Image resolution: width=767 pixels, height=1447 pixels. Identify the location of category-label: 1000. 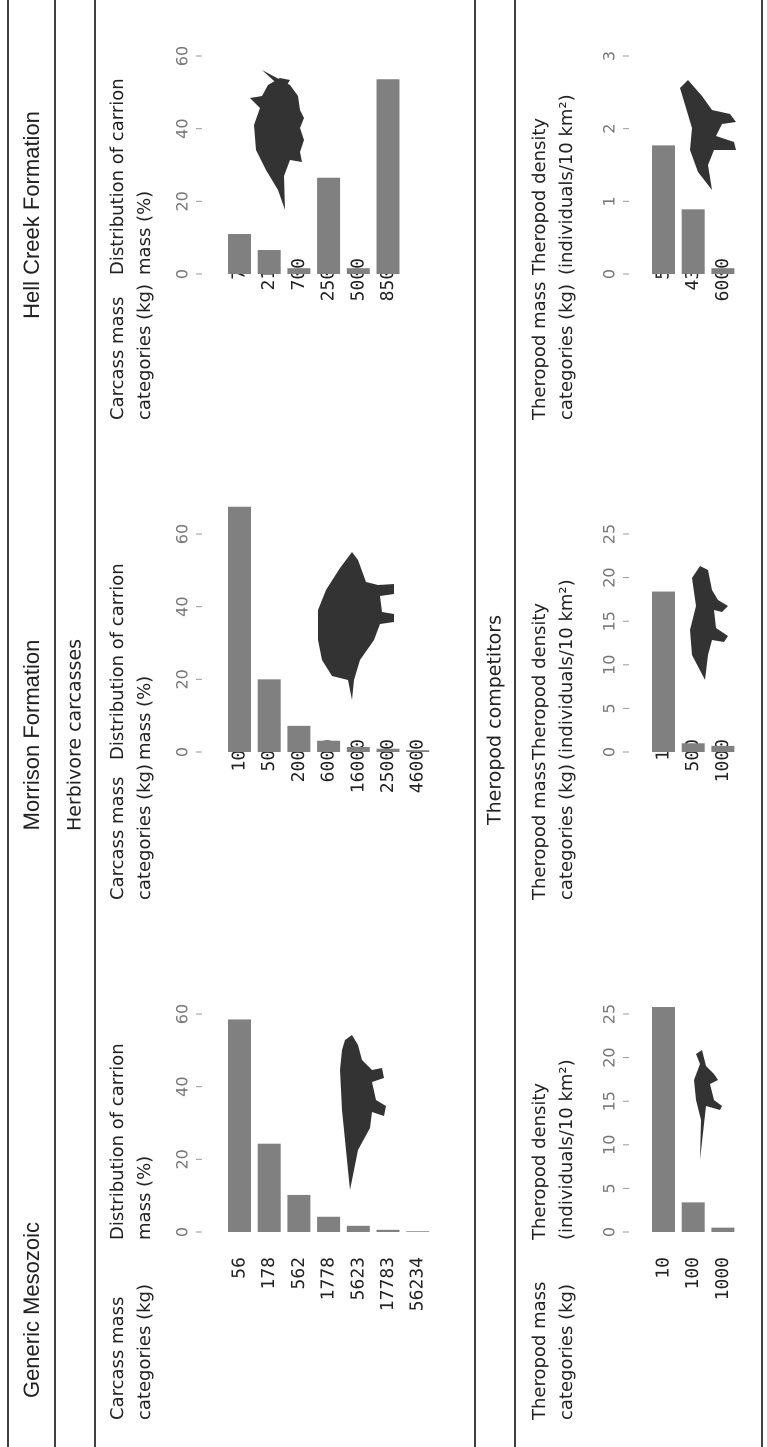
(722, 760).